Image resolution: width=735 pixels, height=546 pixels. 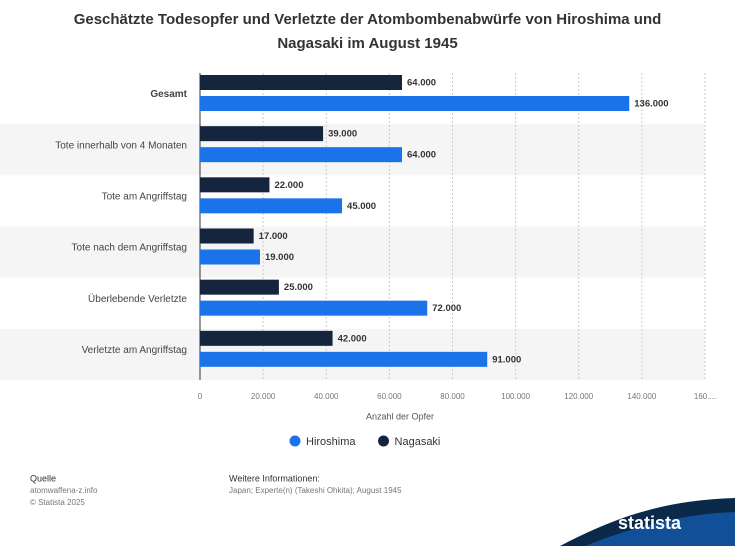 I want to click on y-tick-label: Tote innerhalb von 4 Monaten, so click(x=121, y=145).